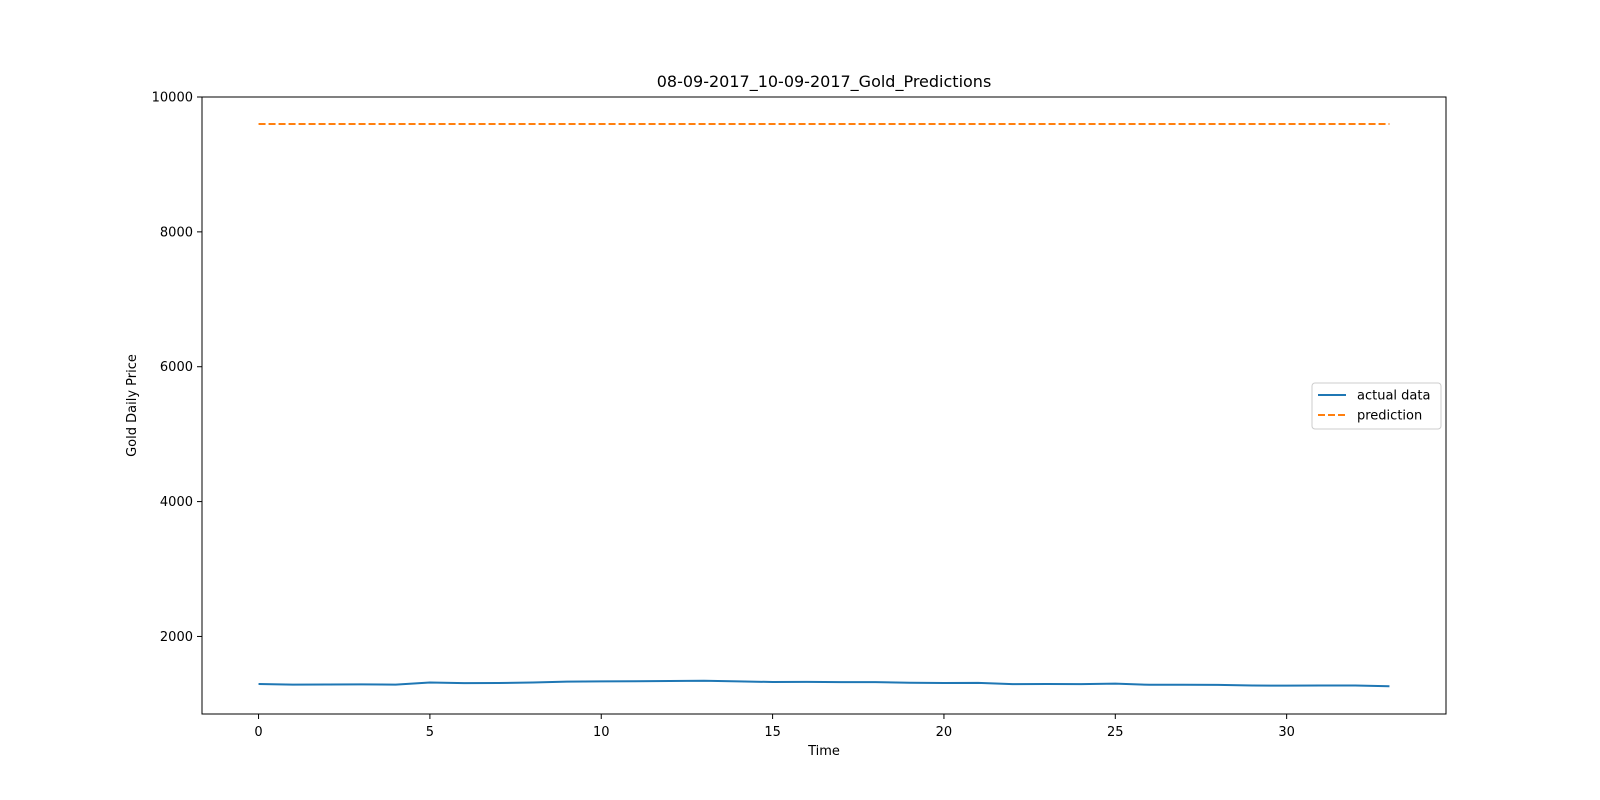 The width and height of the screenshot is (1600, 800). I want to click on x-axis-ticks: 0 5 10 15 20 25 30, so click(774, 727).